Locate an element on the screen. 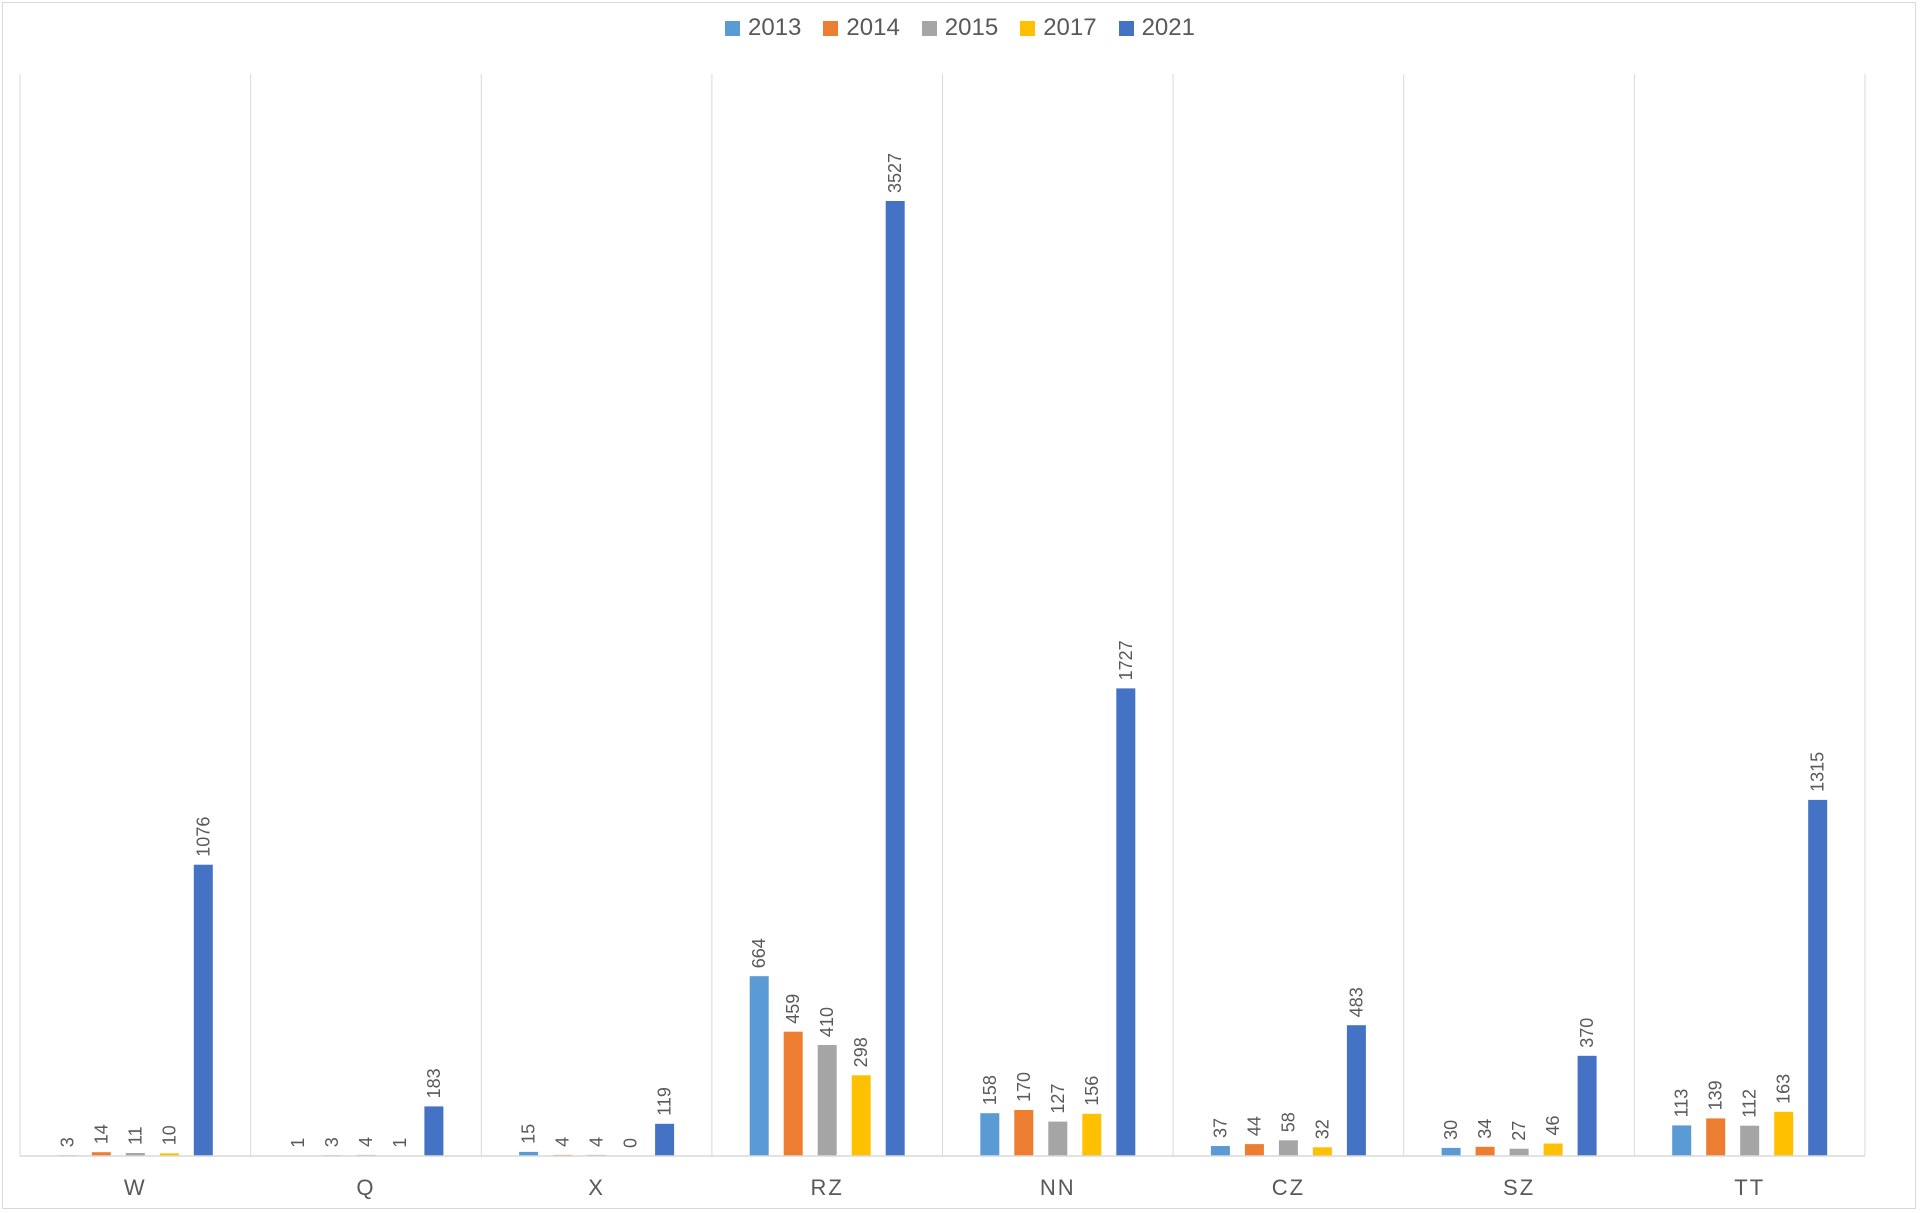  category-labels: W Q X RZ NN CZ SZ TT is located at coordinates (944, 1187).